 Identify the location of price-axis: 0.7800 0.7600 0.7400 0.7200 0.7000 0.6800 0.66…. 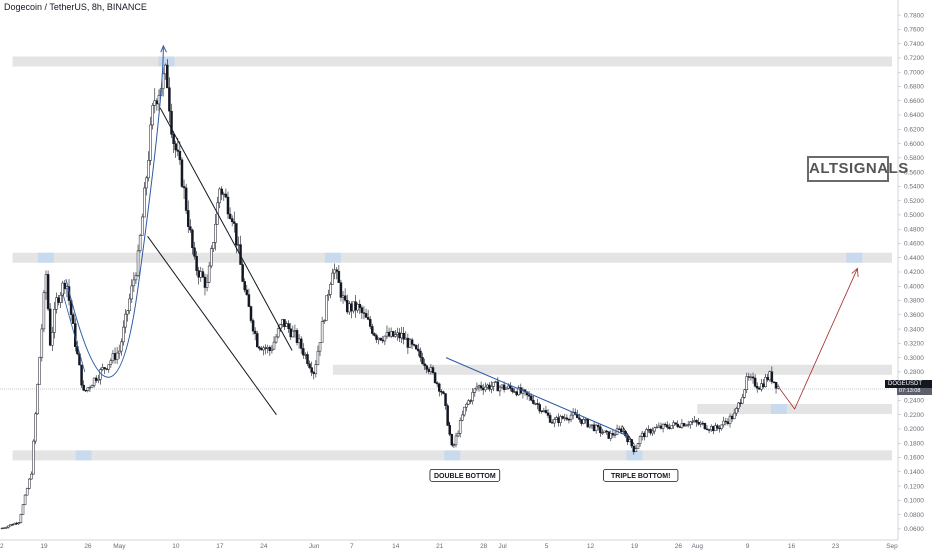
(910, 270).